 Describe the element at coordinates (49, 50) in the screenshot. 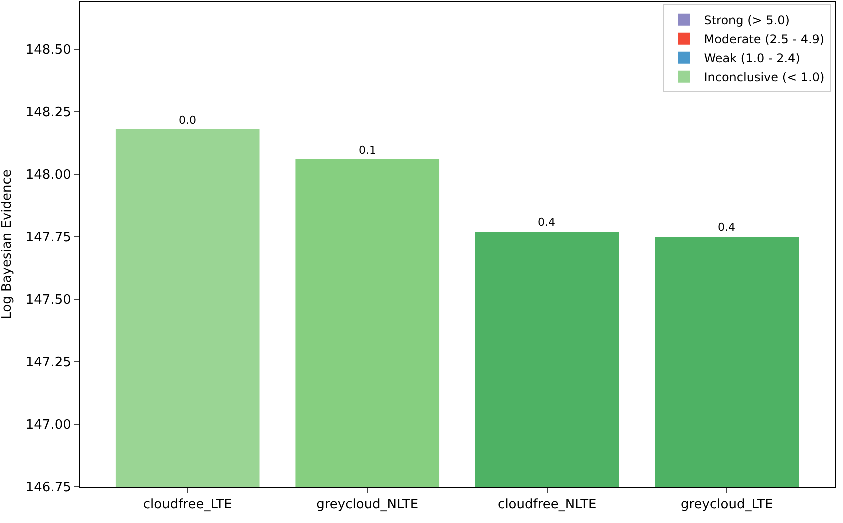

I see `y-tick-label: 148.50` at that location.